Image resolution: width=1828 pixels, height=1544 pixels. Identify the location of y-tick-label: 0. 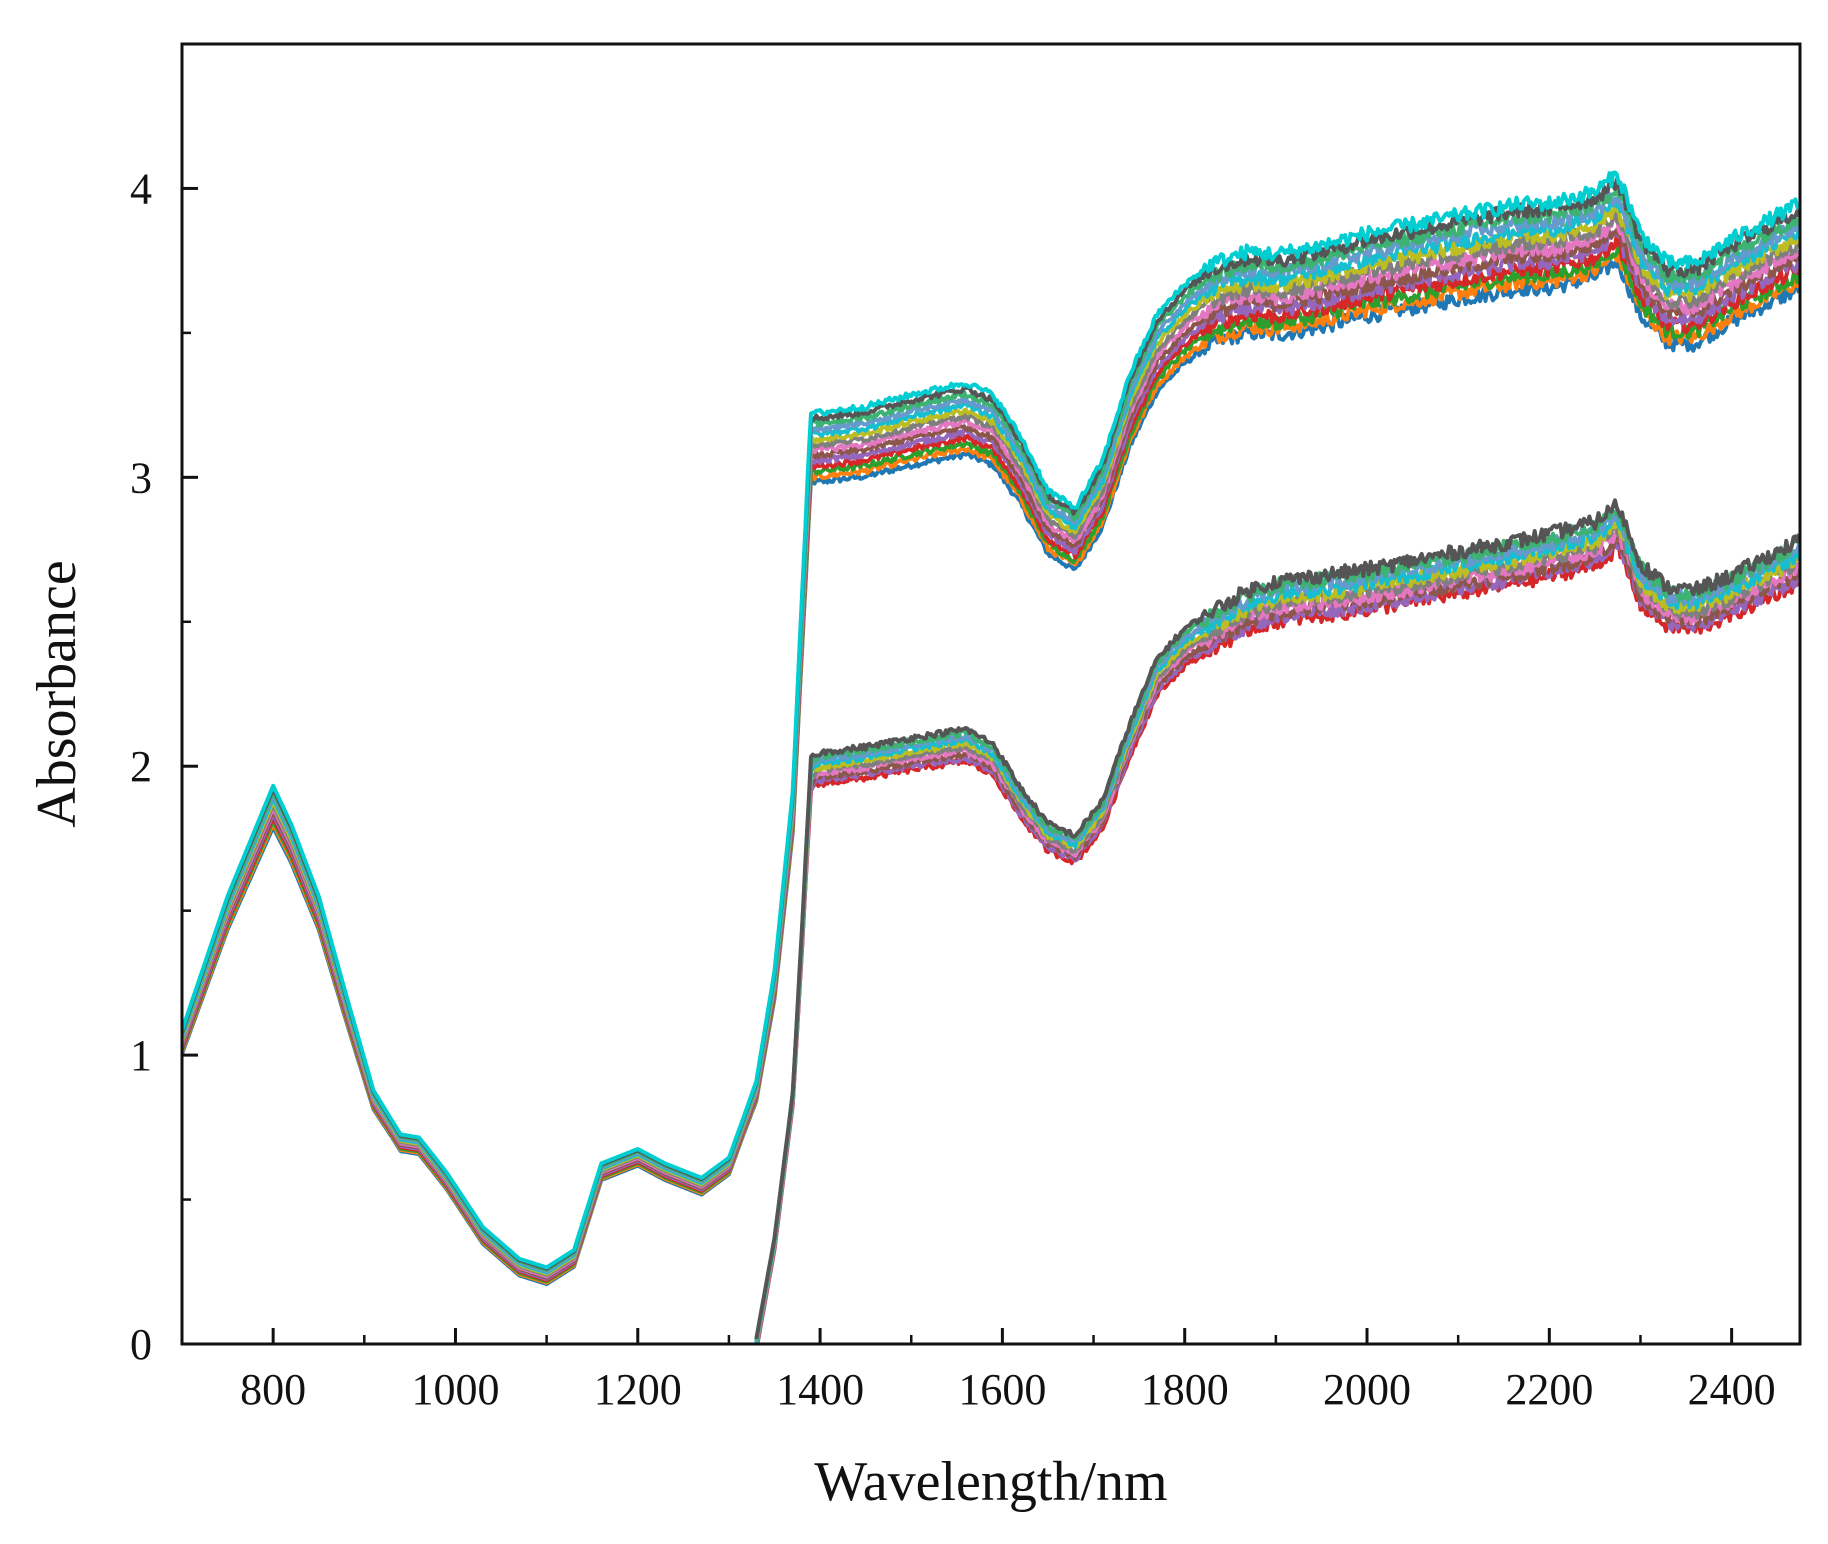
(141, 1344).